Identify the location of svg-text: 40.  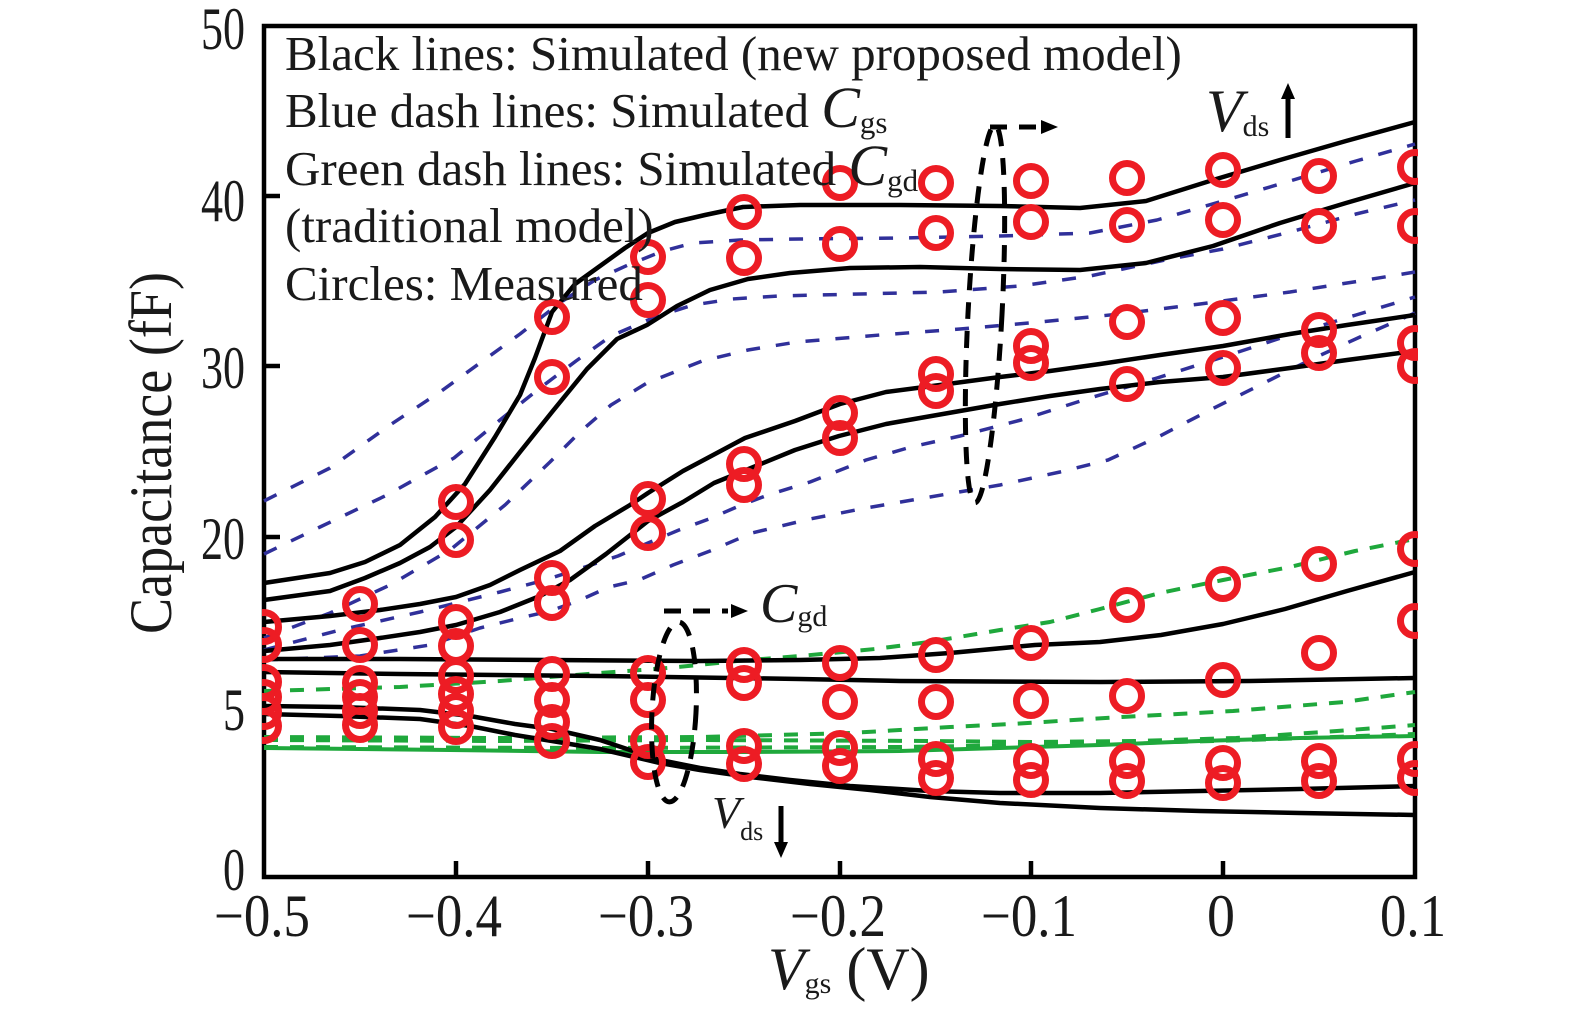
(223, 201).